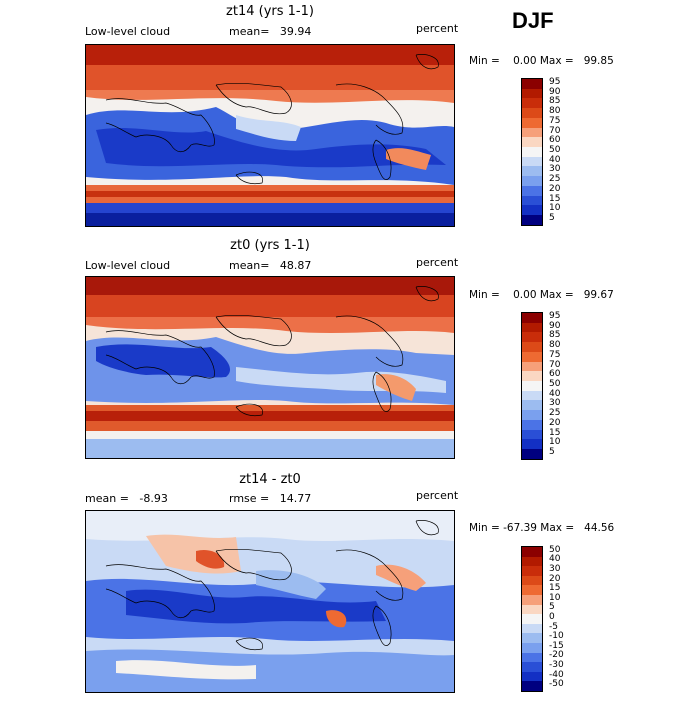 The height and width of the screenshot is (703, 700). What do you see at coordinates (552, 617) in the screenshot?
I see `colorbar-tick-label: 0` at bounding box center [552, 617].